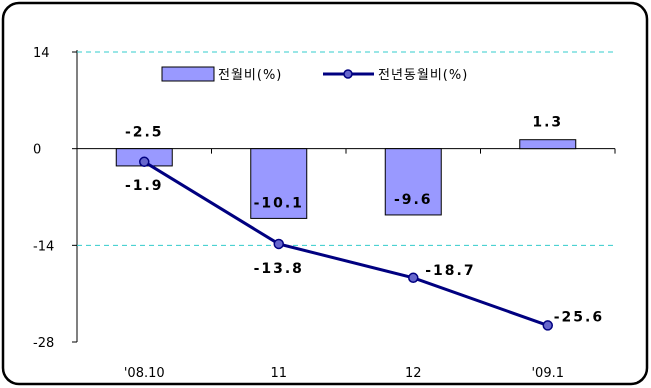 This screenshot has width=651, height=388. I want to click on legend-bar-swatch, so click(188, 74).